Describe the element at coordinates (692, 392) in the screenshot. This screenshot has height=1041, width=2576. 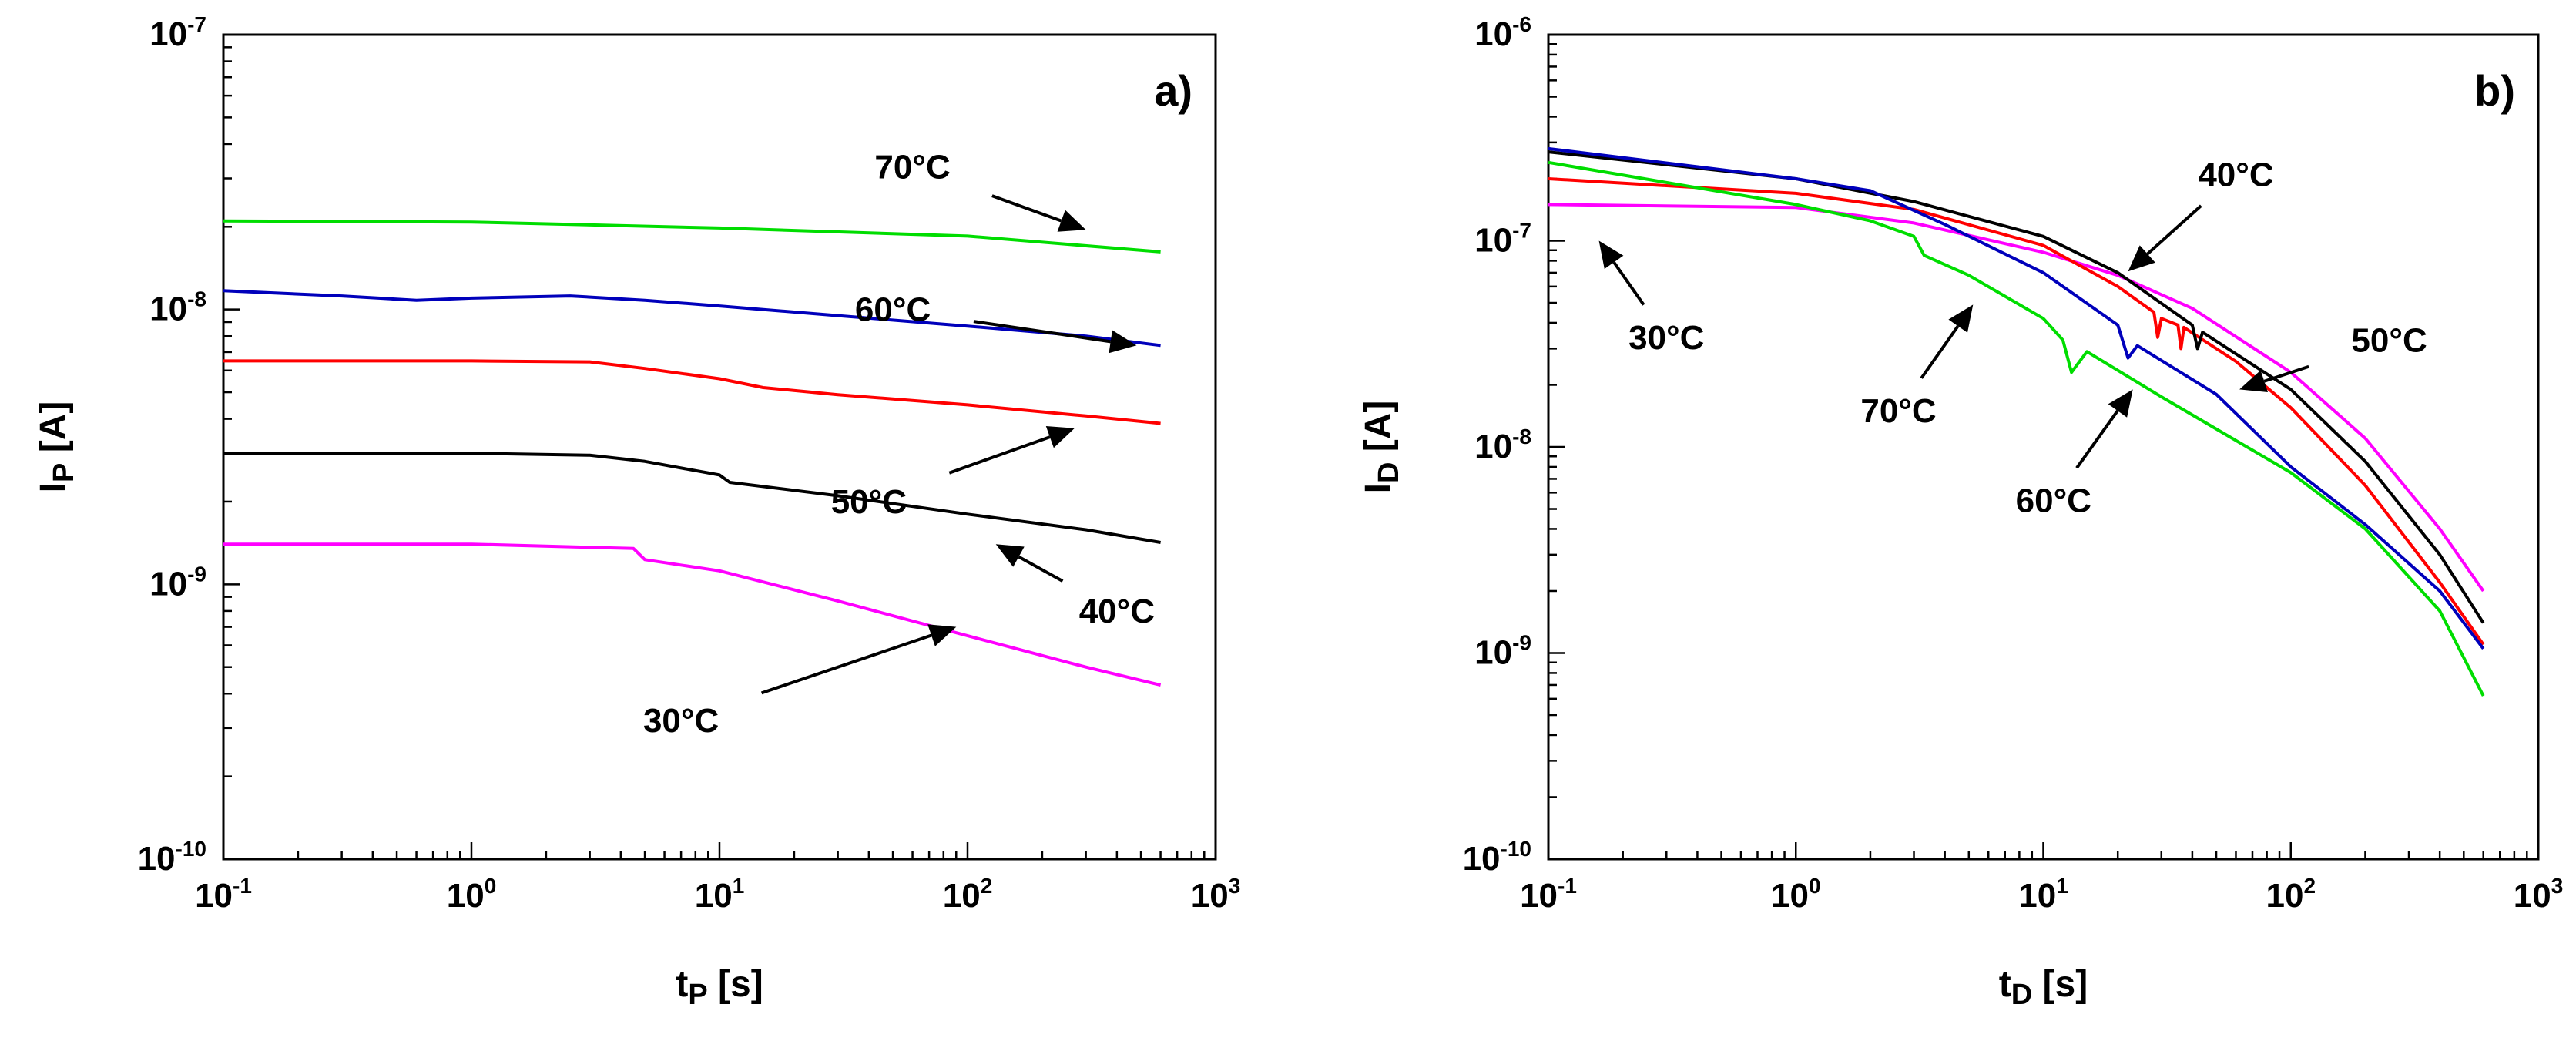
I see `series-line-50-c` at that location.